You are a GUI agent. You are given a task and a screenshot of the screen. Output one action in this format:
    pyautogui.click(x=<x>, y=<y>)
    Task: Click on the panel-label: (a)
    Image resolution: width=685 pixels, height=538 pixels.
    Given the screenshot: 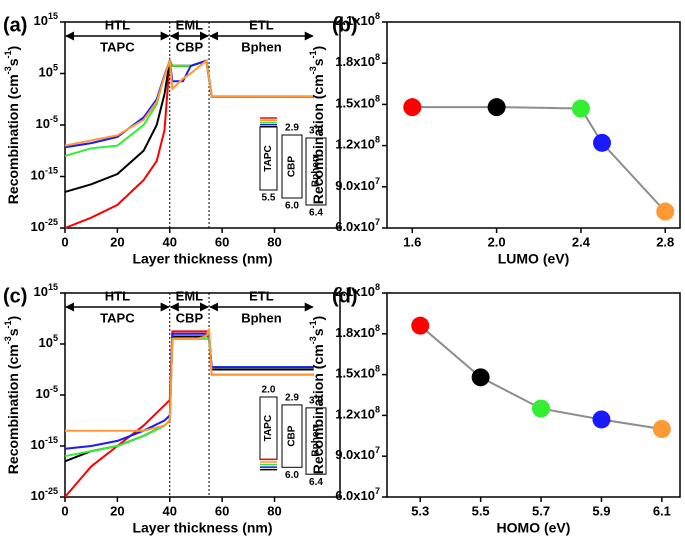 What is the action you would take?
    pyautogui.click(x=15, y=25)
    